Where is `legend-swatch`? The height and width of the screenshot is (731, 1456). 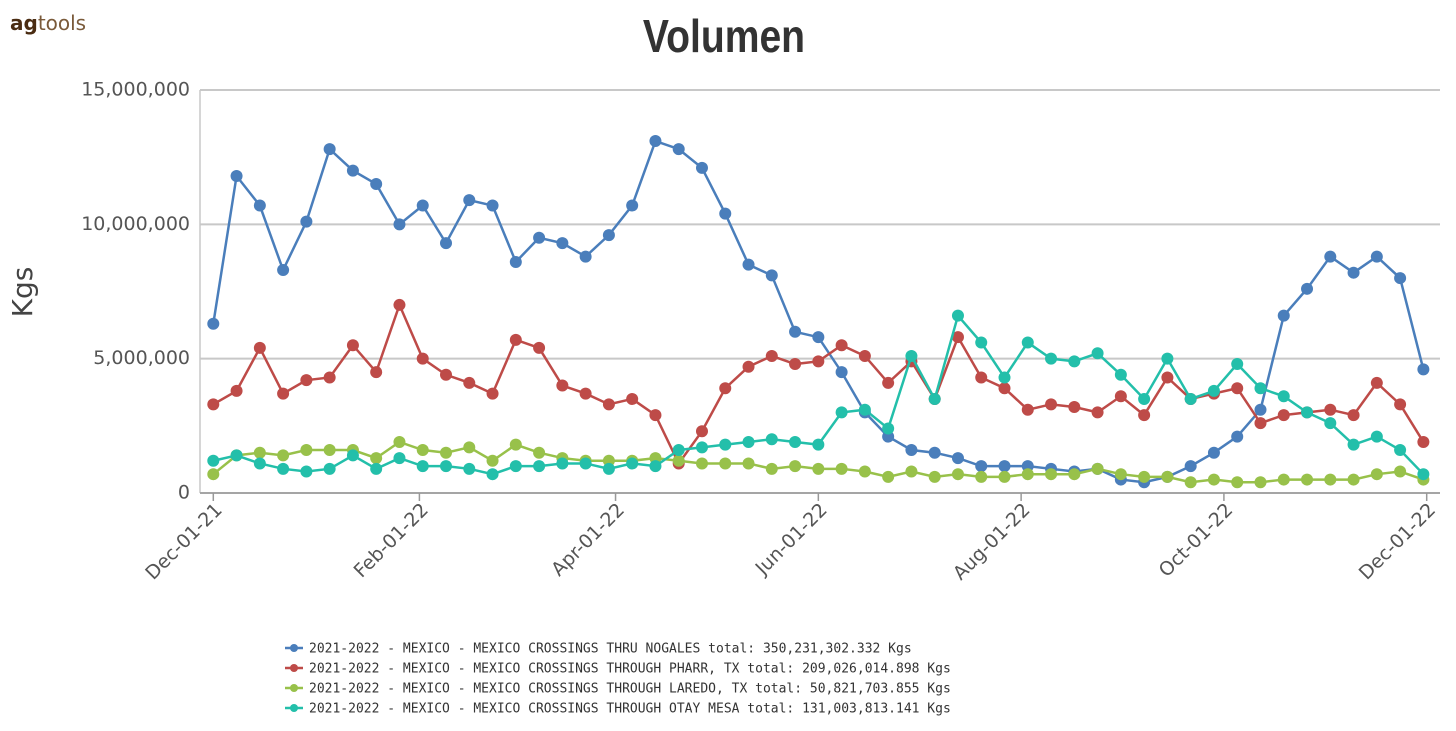
legend-swatch is located at coordinates (294, 648).